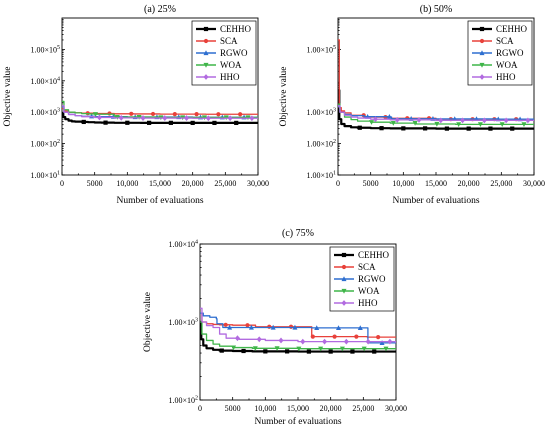 Image resolution: width=550 pixels, height=430 pixels. I want to click on series-line-sca, so click(298, 325).